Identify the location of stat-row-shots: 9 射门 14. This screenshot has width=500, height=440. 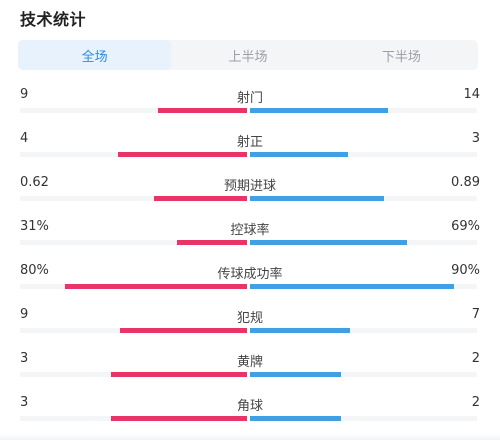
(250, 109).